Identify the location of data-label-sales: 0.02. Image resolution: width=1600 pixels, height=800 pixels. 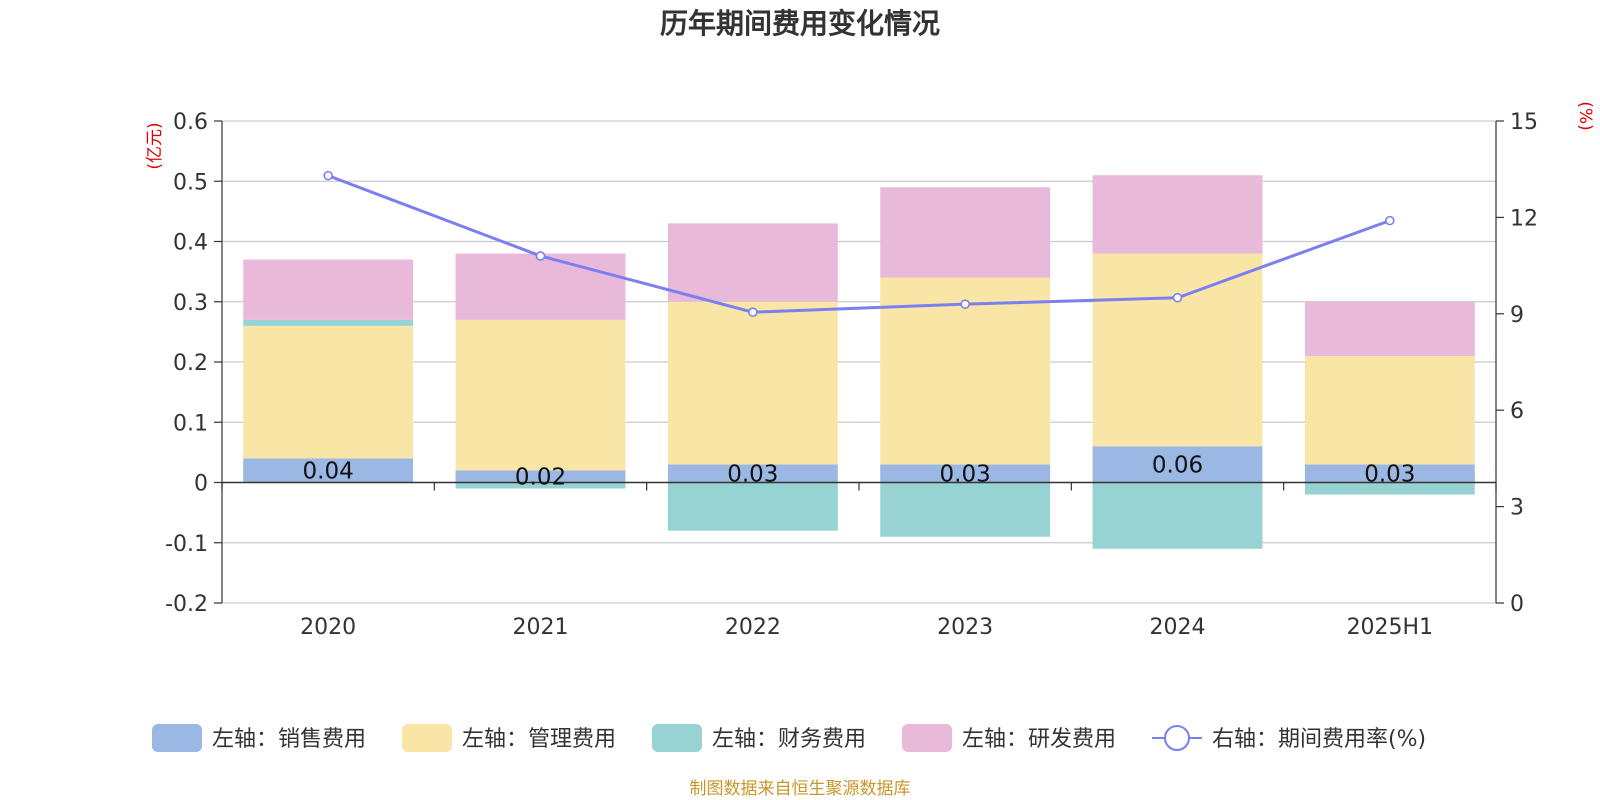
(540, 477).